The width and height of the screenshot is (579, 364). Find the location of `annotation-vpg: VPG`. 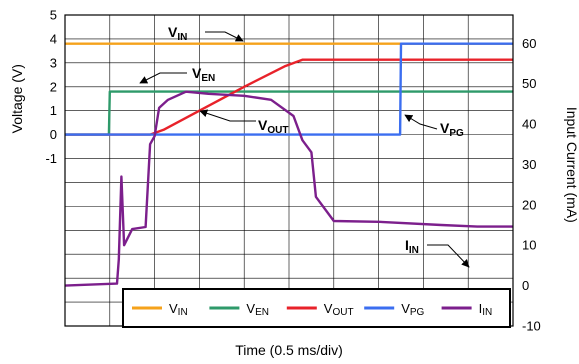

annotation-vpg: VPG is located at coordinates (452, 129).